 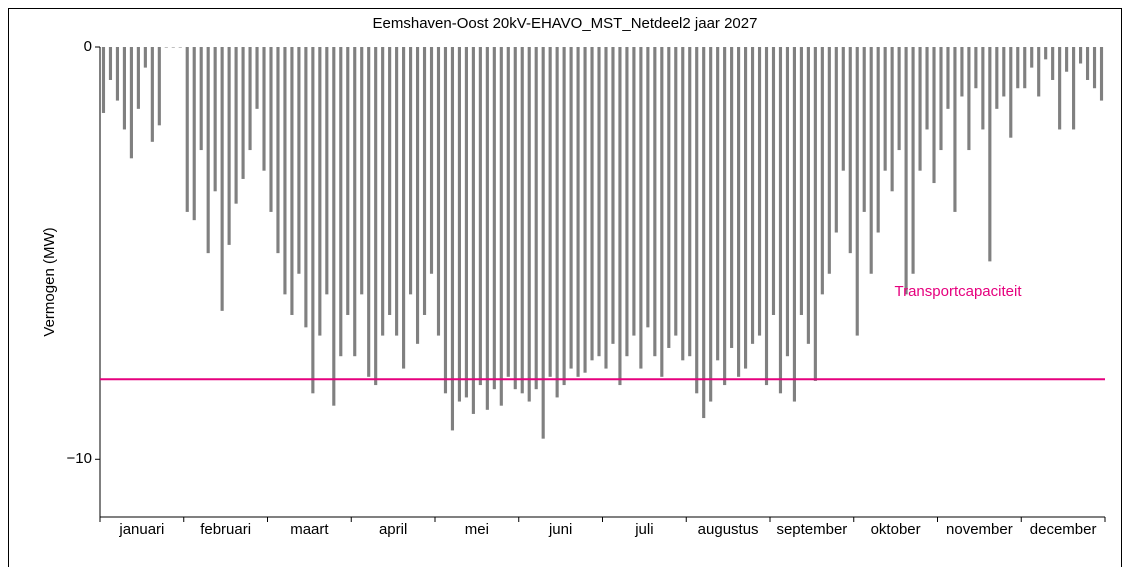 I want to click on x-tick-label: juli, so click(x=643, y=529).